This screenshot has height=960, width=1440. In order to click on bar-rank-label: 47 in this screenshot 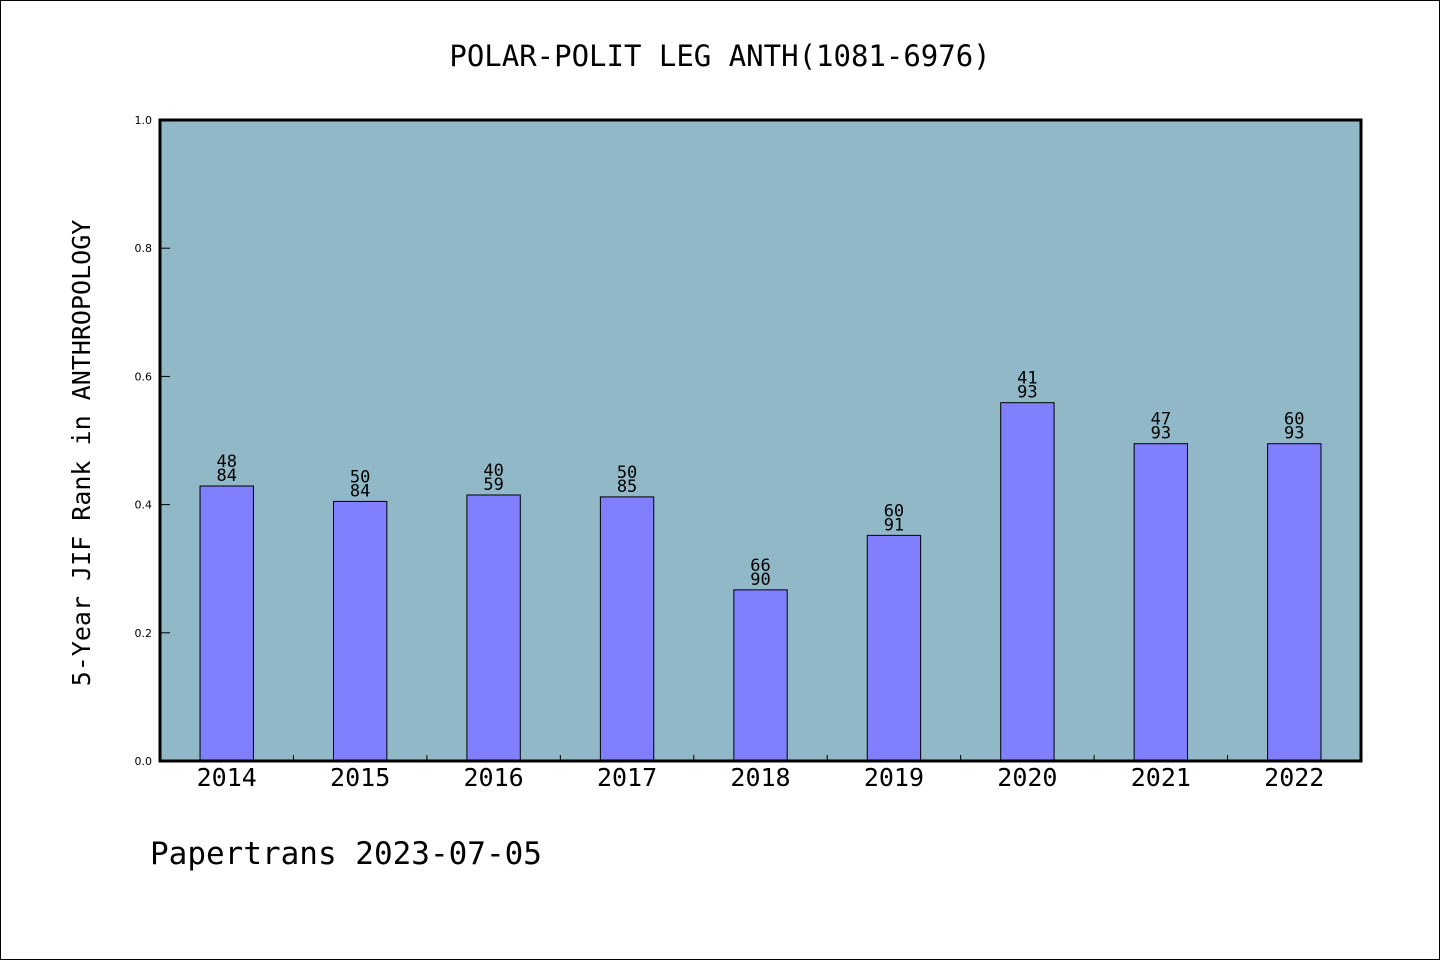, I will do `click(1161, 420)`.